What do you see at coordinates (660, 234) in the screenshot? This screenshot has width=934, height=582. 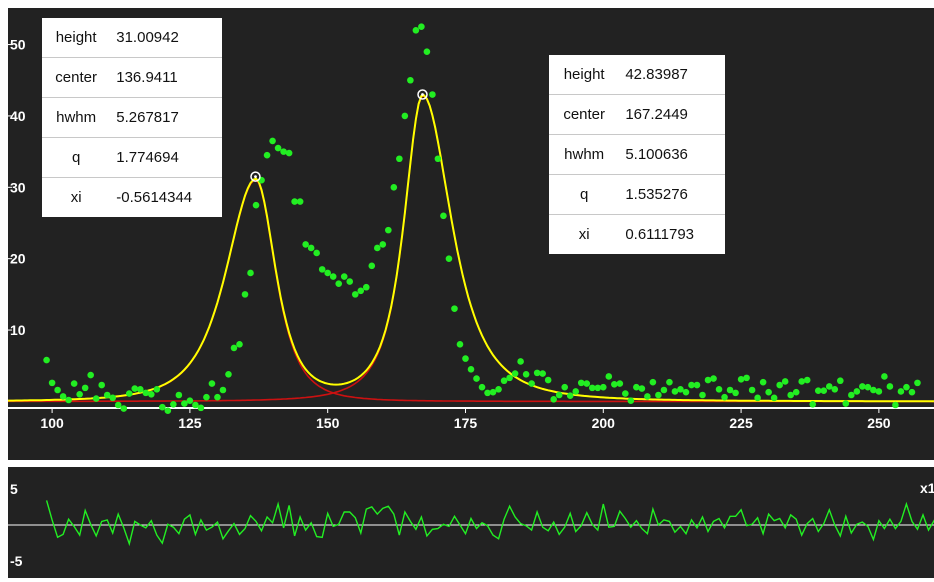 I see `param-value: 0.6111793` at bounding box center [660, 234].